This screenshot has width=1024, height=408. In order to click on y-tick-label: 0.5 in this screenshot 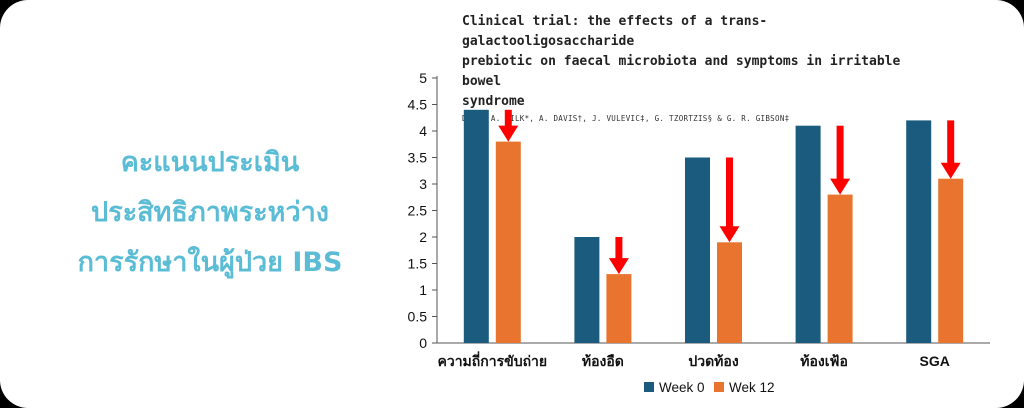, I will do `click(418, 317)`.